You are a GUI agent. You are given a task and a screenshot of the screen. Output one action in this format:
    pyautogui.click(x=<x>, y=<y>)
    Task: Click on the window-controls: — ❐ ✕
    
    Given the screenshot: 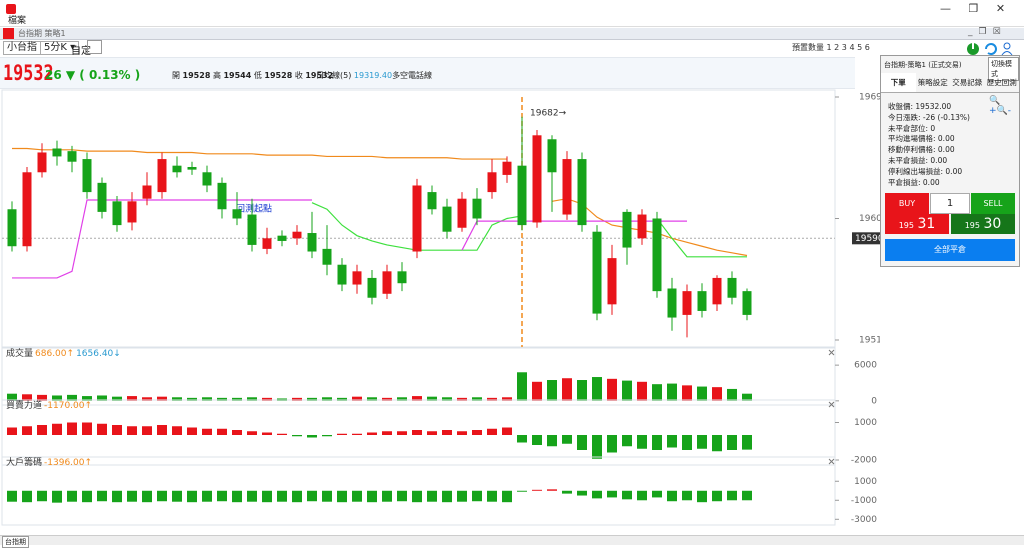 What is the action you would take?
    pyautogui.click(x=973, y=8)
    